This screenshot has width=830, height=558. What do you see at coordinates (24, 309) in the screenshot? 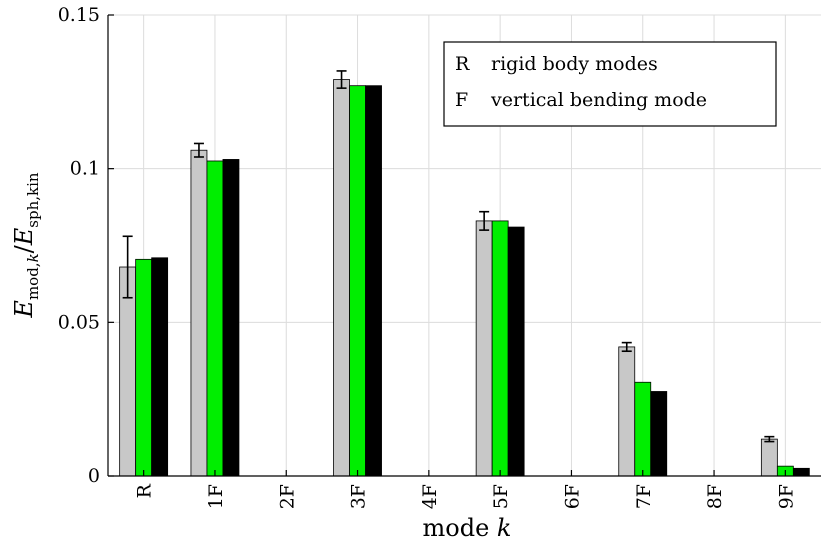
I see `y-axis-label-num: E` at bounding box center [24, 309].